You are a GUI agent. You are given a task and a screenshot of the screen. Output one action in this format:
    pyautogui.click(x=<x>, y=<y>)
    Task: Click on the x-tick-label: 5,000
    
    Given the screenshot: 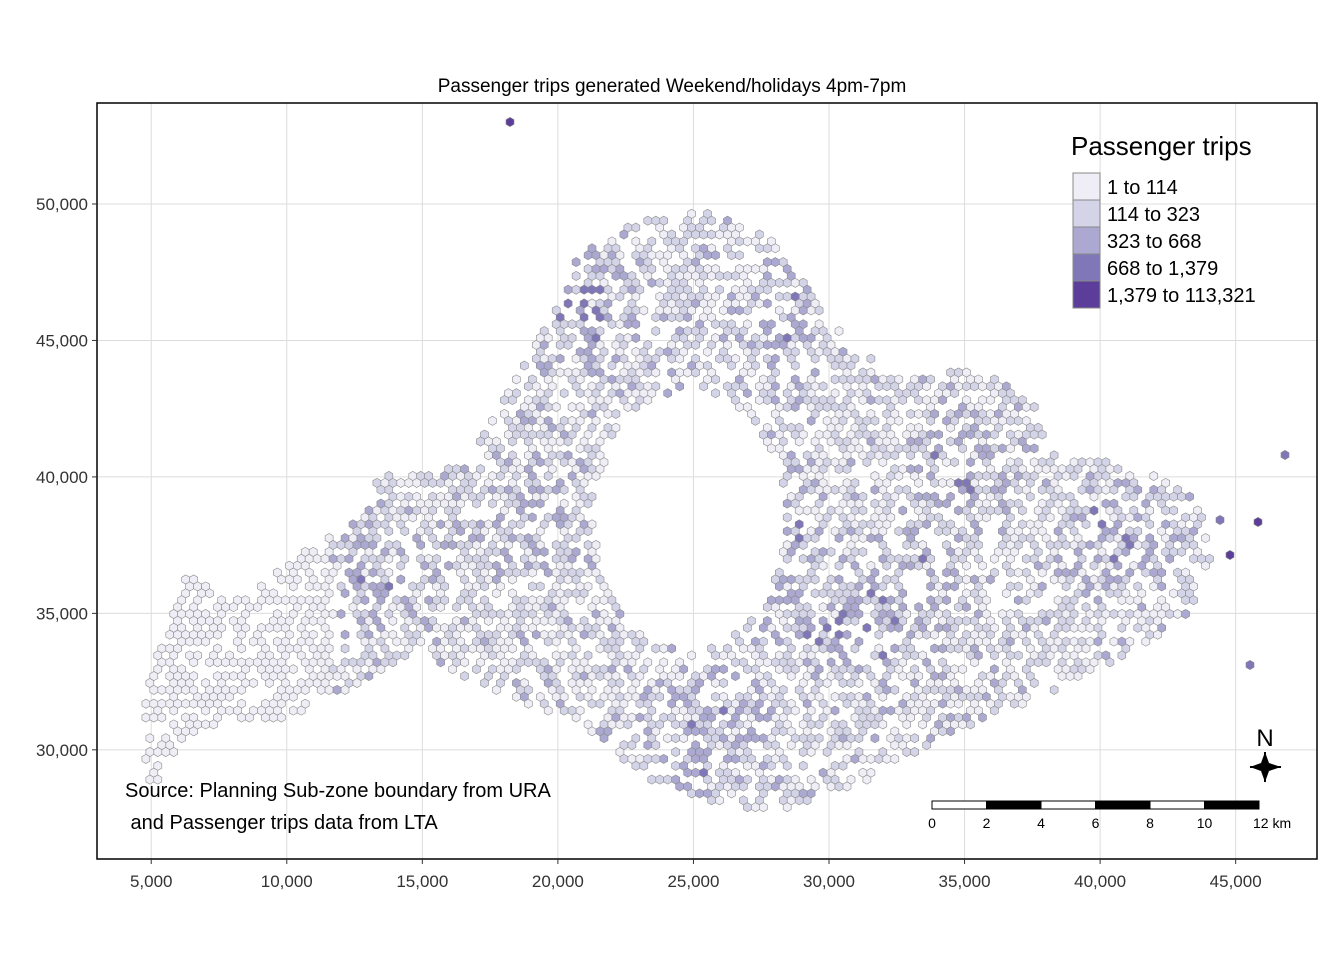 What is the action you would take?
    pyautogui.click(x=151, y=881)
    